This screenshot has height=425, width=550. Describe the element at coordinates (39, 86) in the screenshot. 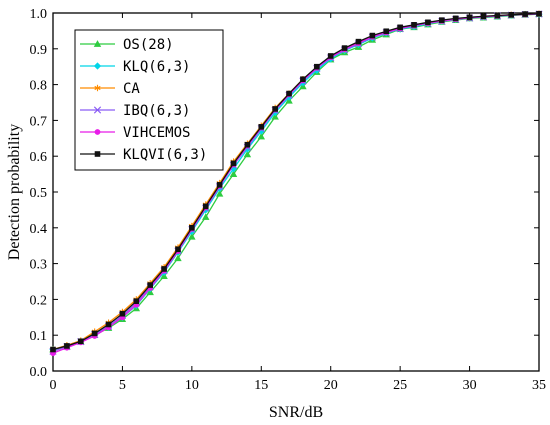

I see `y-tick-label: 0.8` at that location.